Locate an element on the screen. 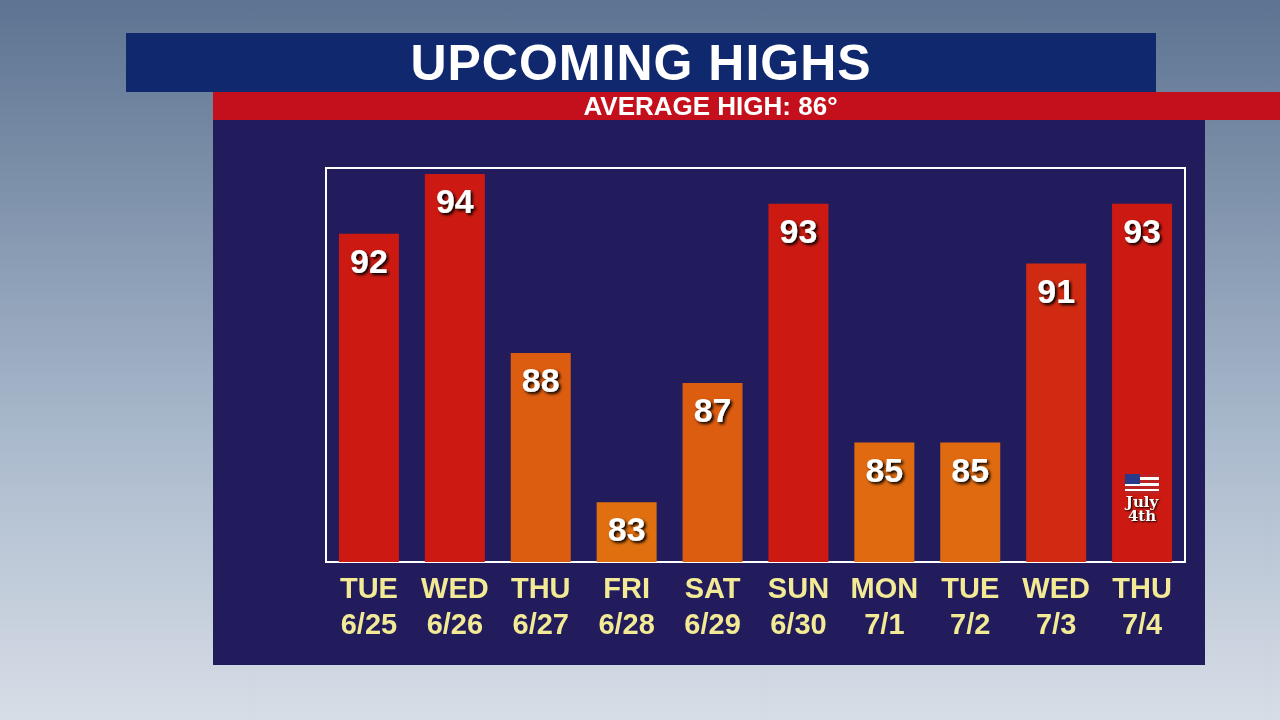 This screenshot has height=720, width=1280. x-tick-label: WED 6/26 is located at coordinates (455, 606).